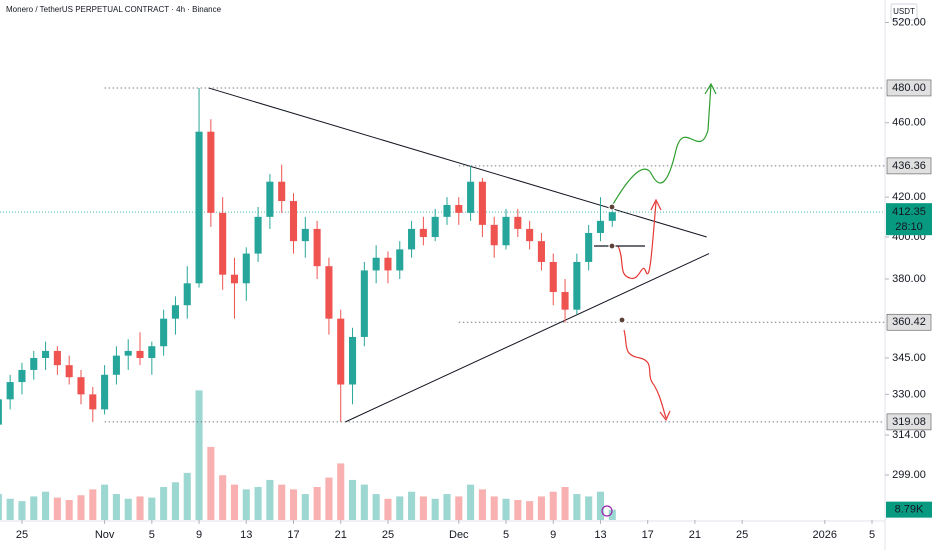 Image resolution: width=932 pixels, height=550 pixels. Describe the element at coordinates (105, 535) in the screenshot. I see `x-tick-label: Nov` at that location.